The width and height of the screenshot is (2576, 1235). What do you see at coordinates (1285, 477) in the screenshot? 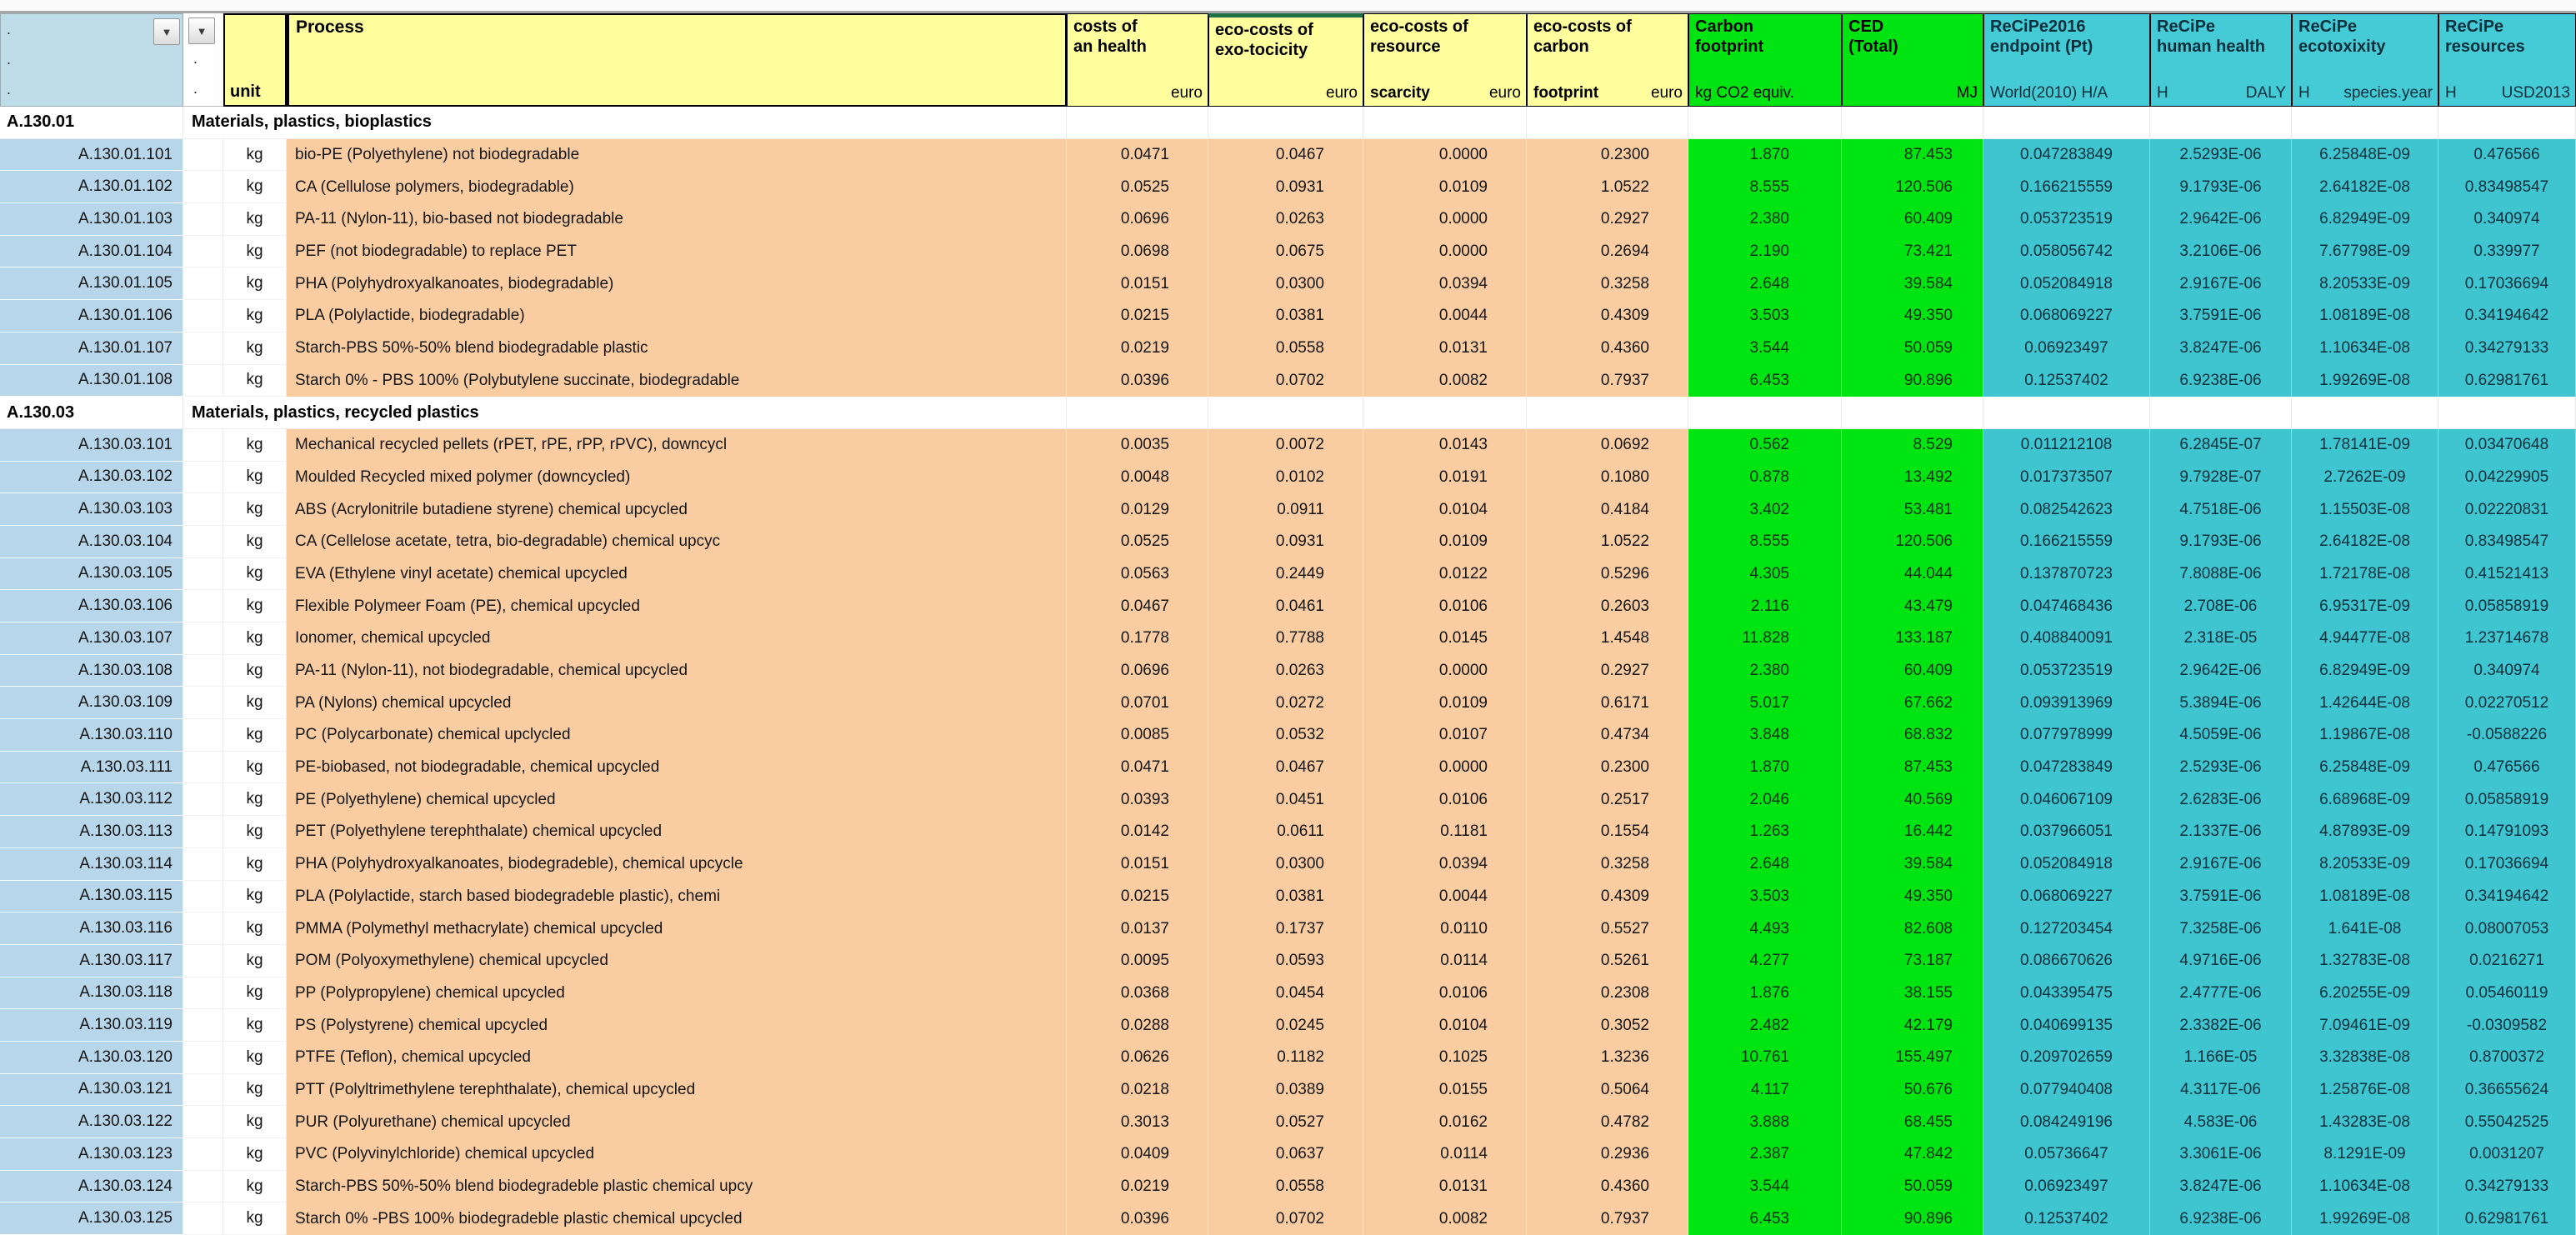
I see `cell-value: 0.0102` at bounding box center [1285, 477].